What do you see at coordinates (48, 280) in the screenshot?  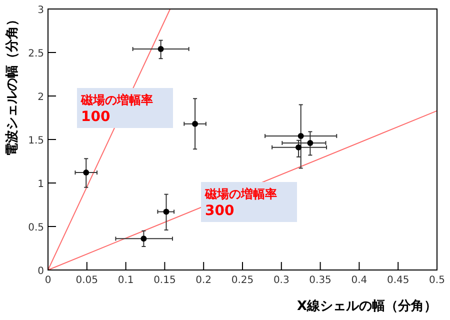 I see `x-tick-label: 0` at bounding box center [48, 280].